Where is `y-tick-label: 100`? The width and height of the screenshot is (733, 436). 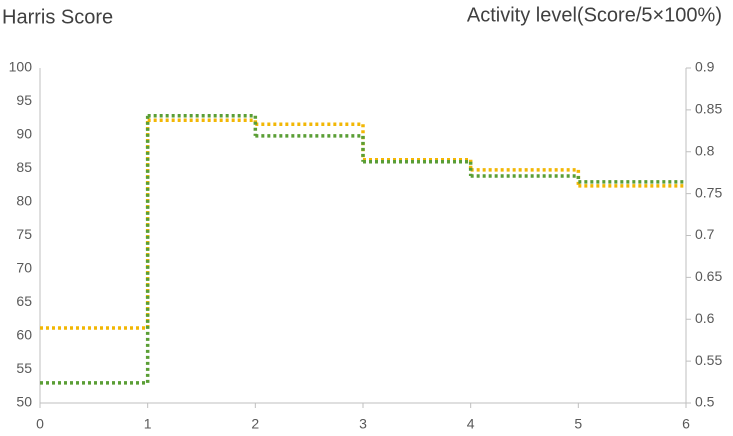
y-tick-label: 100 is located at coordinates (21, 67).